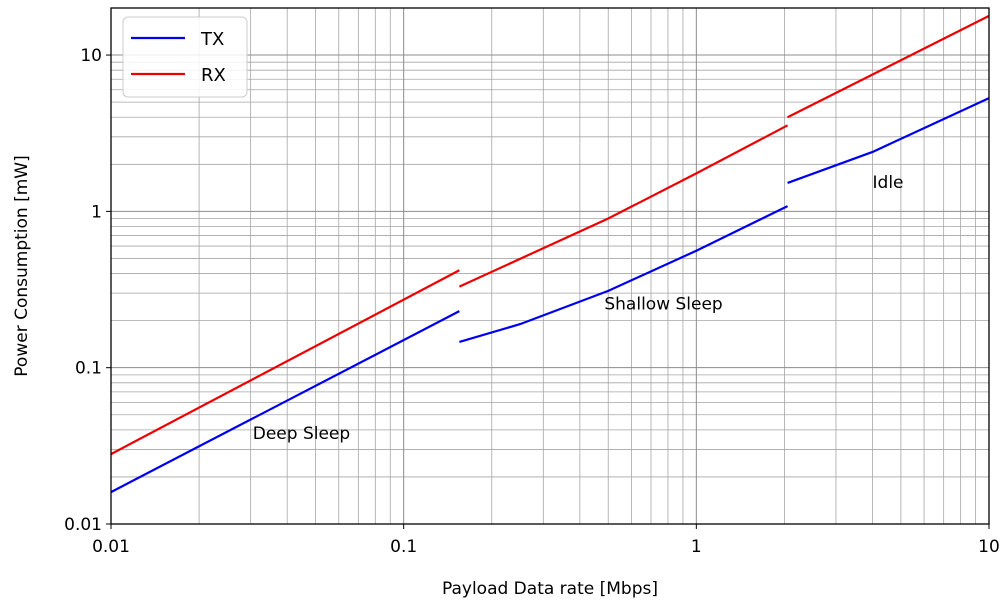 This screenshot has width=1003, height=604. What do you see at coordinates (83, 525) in the screenshot?
I see `y-tick-label: 0.01` at bounding box center [83, 525].